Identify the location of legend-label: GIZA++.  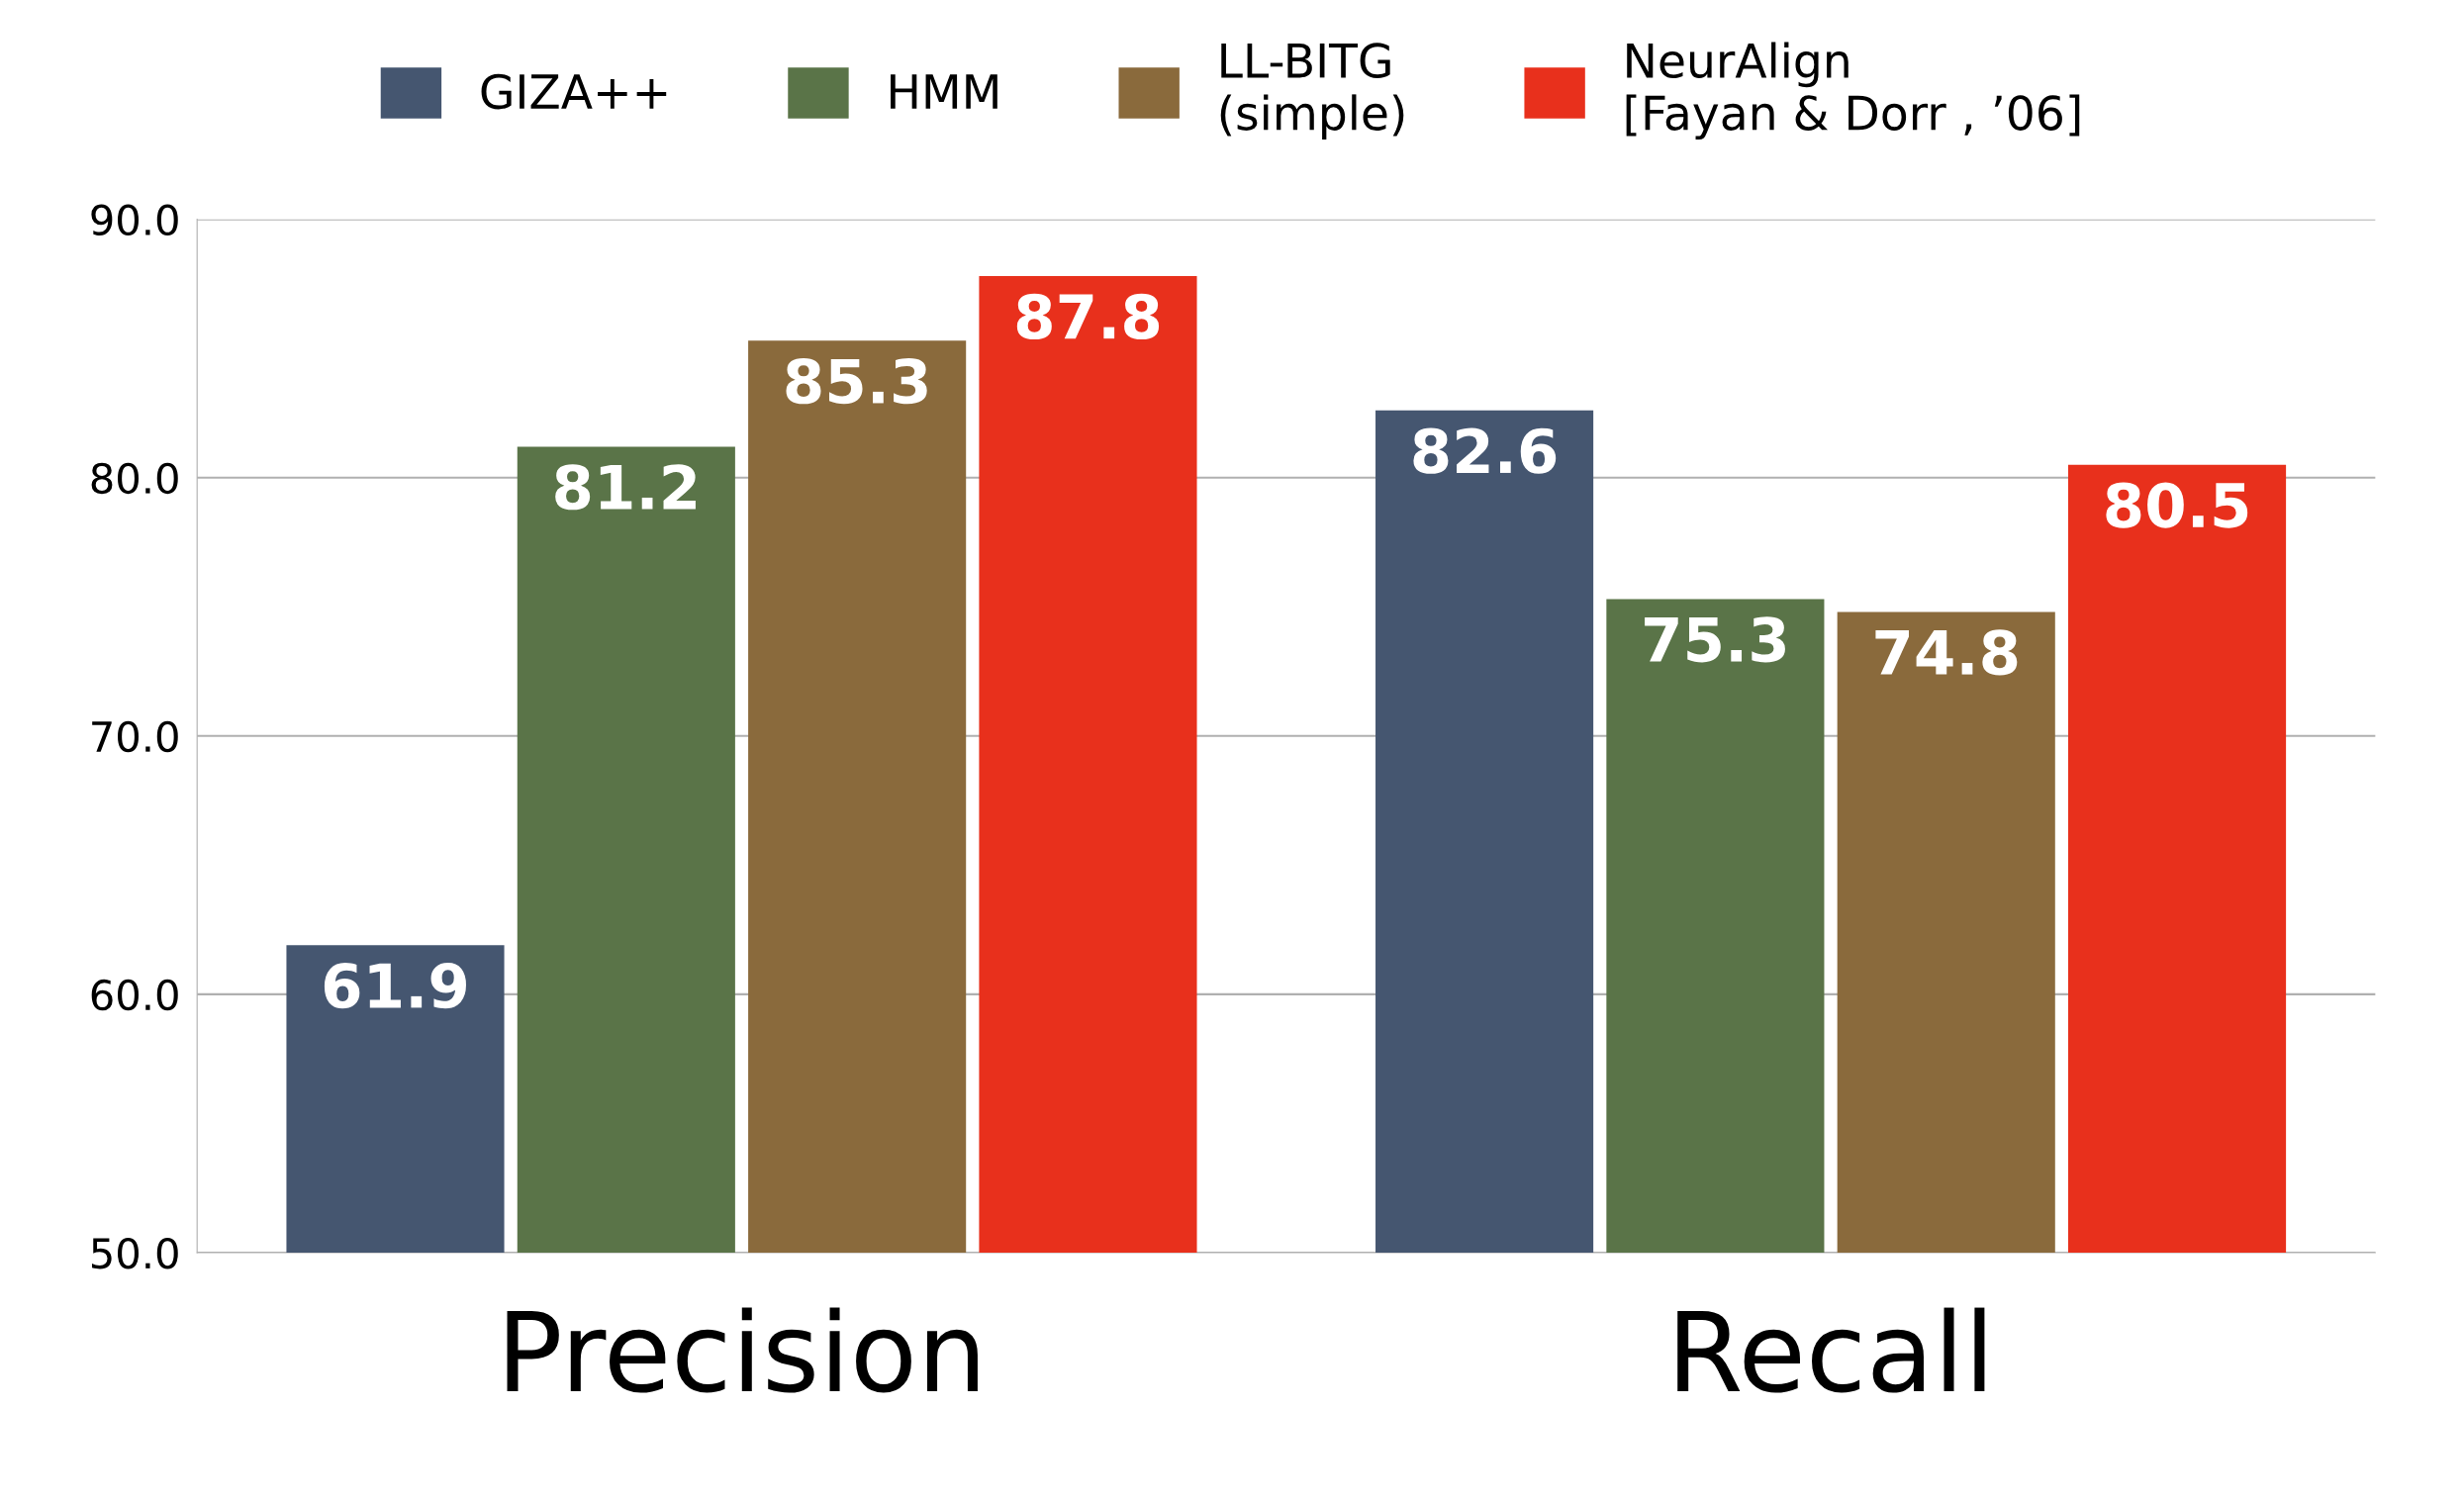
(574, 91).